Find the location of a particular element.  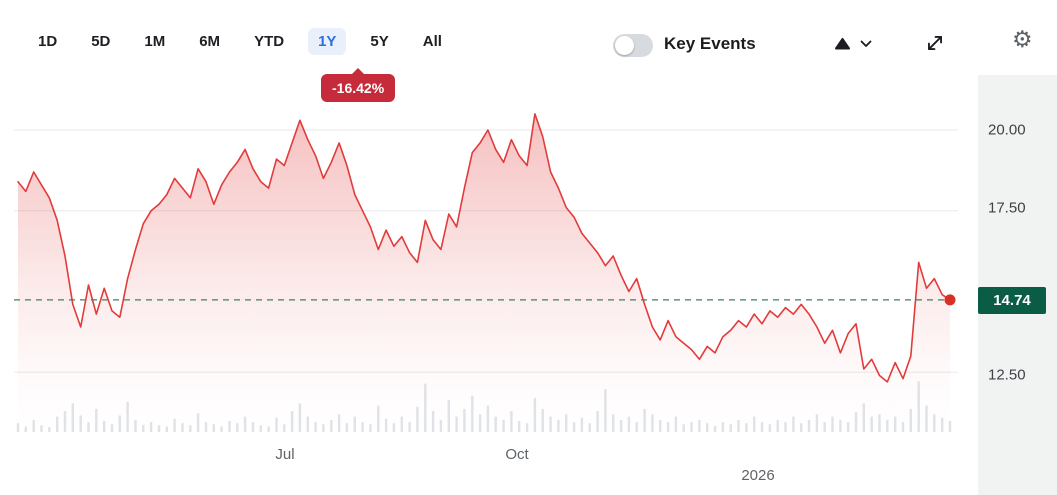

key-events-toggle is located at coordinates (633, 45).